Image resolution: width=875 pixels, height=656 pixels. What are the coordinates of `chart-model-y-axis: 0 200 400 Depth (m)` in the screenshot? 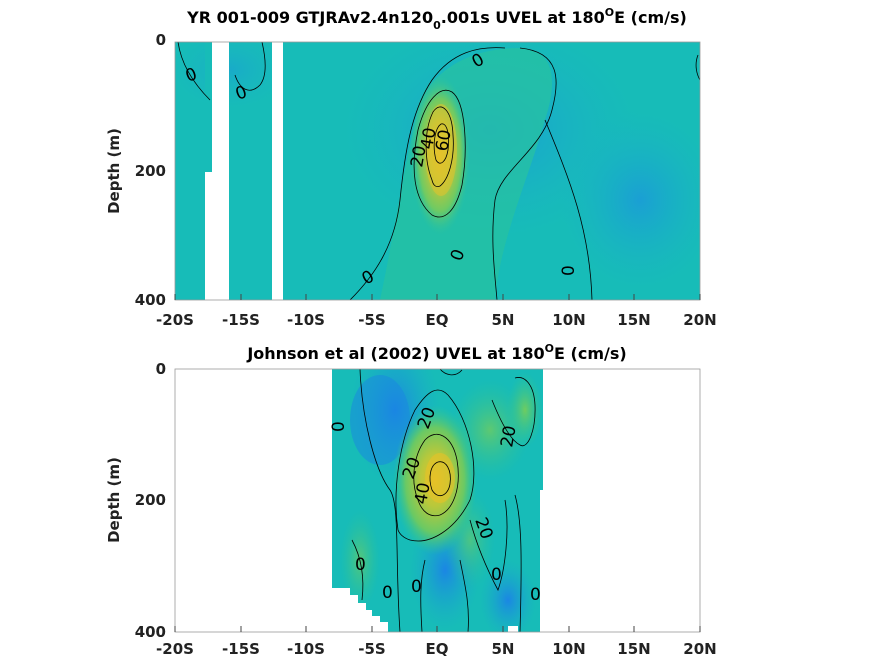 It's located at (135, 170).